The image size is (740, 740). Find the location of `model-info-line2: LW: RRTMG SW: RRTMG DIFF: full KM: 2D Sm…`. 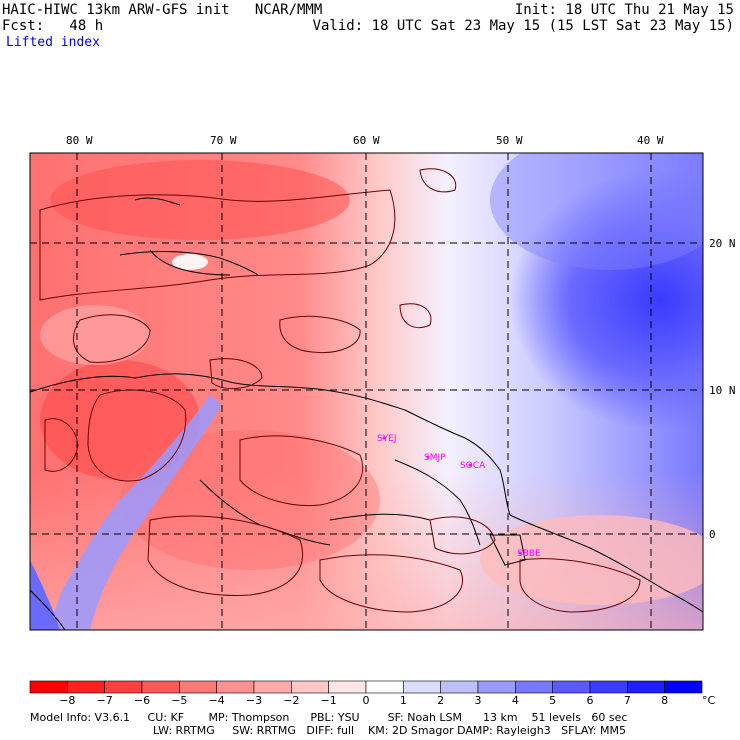

model-info-line2: LW: RRTMG SW: RRTMG DIFF: full KM: 2D Sm… is located at coordinates (389, 730).